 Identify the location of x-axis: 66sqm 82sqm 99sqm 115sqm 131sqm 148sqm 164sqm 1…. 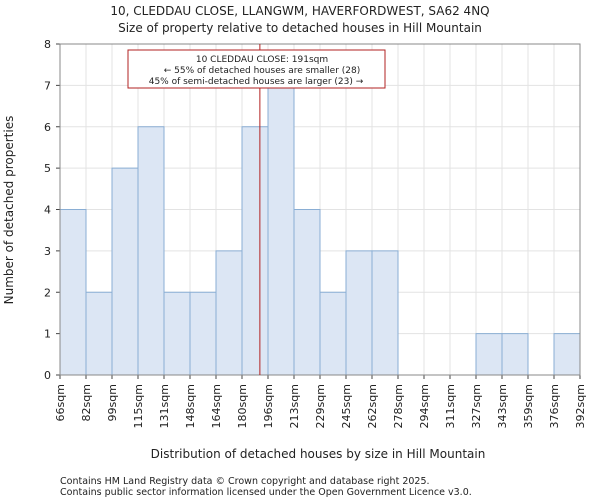
(320, 401).